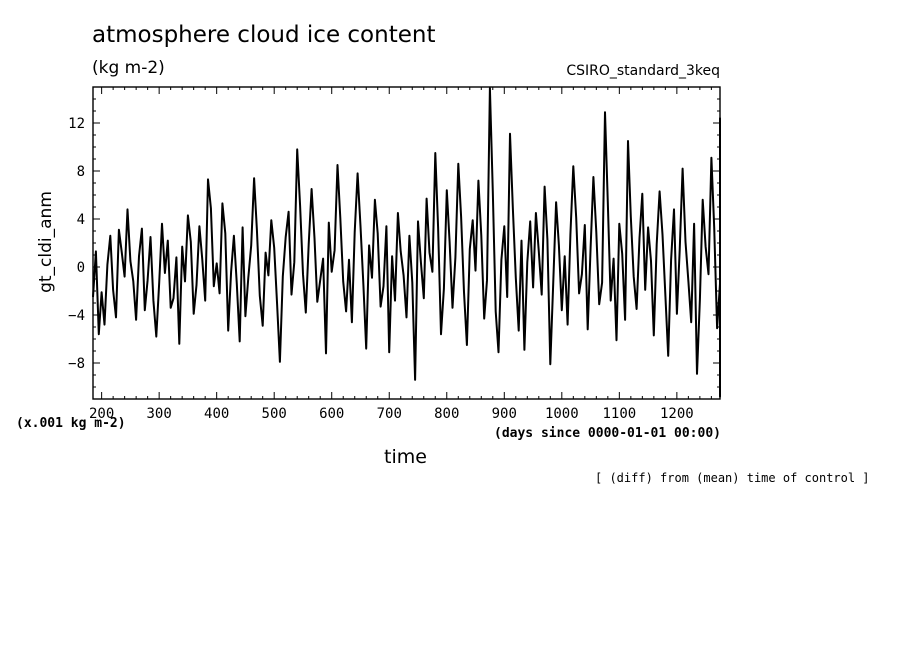 The width and height of the screenshot is (904, 654). Describe the element at coordinates (331, 414) in the screenshot. I see `x-tick-label: 600` at that location.